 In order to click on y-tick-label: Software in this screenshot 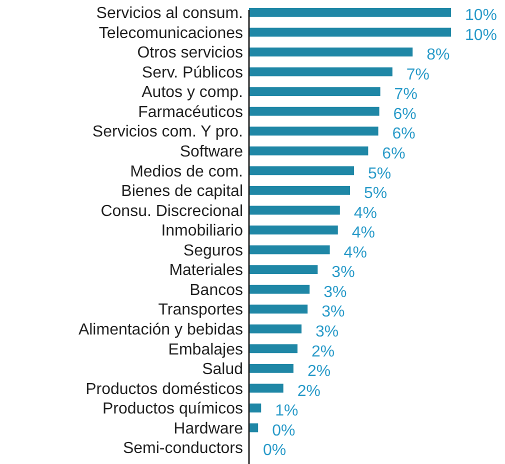, I will do `click(212, 151)`.